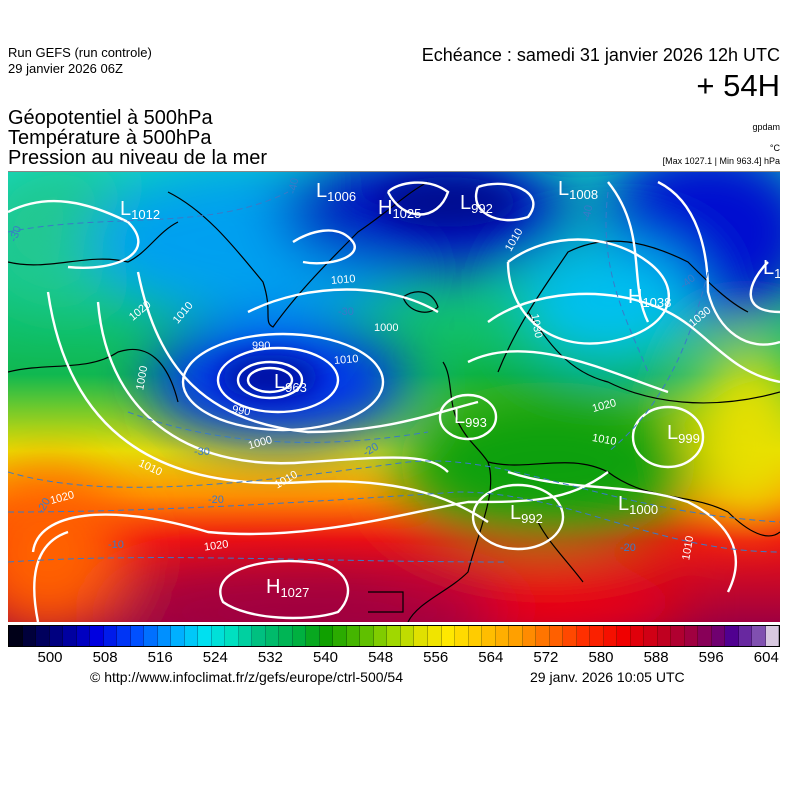  Describe the element at coordinates (607, 677) in the screenshot. I see `generated-time: 29 janv. 2026 10:05 UTC` at that location.